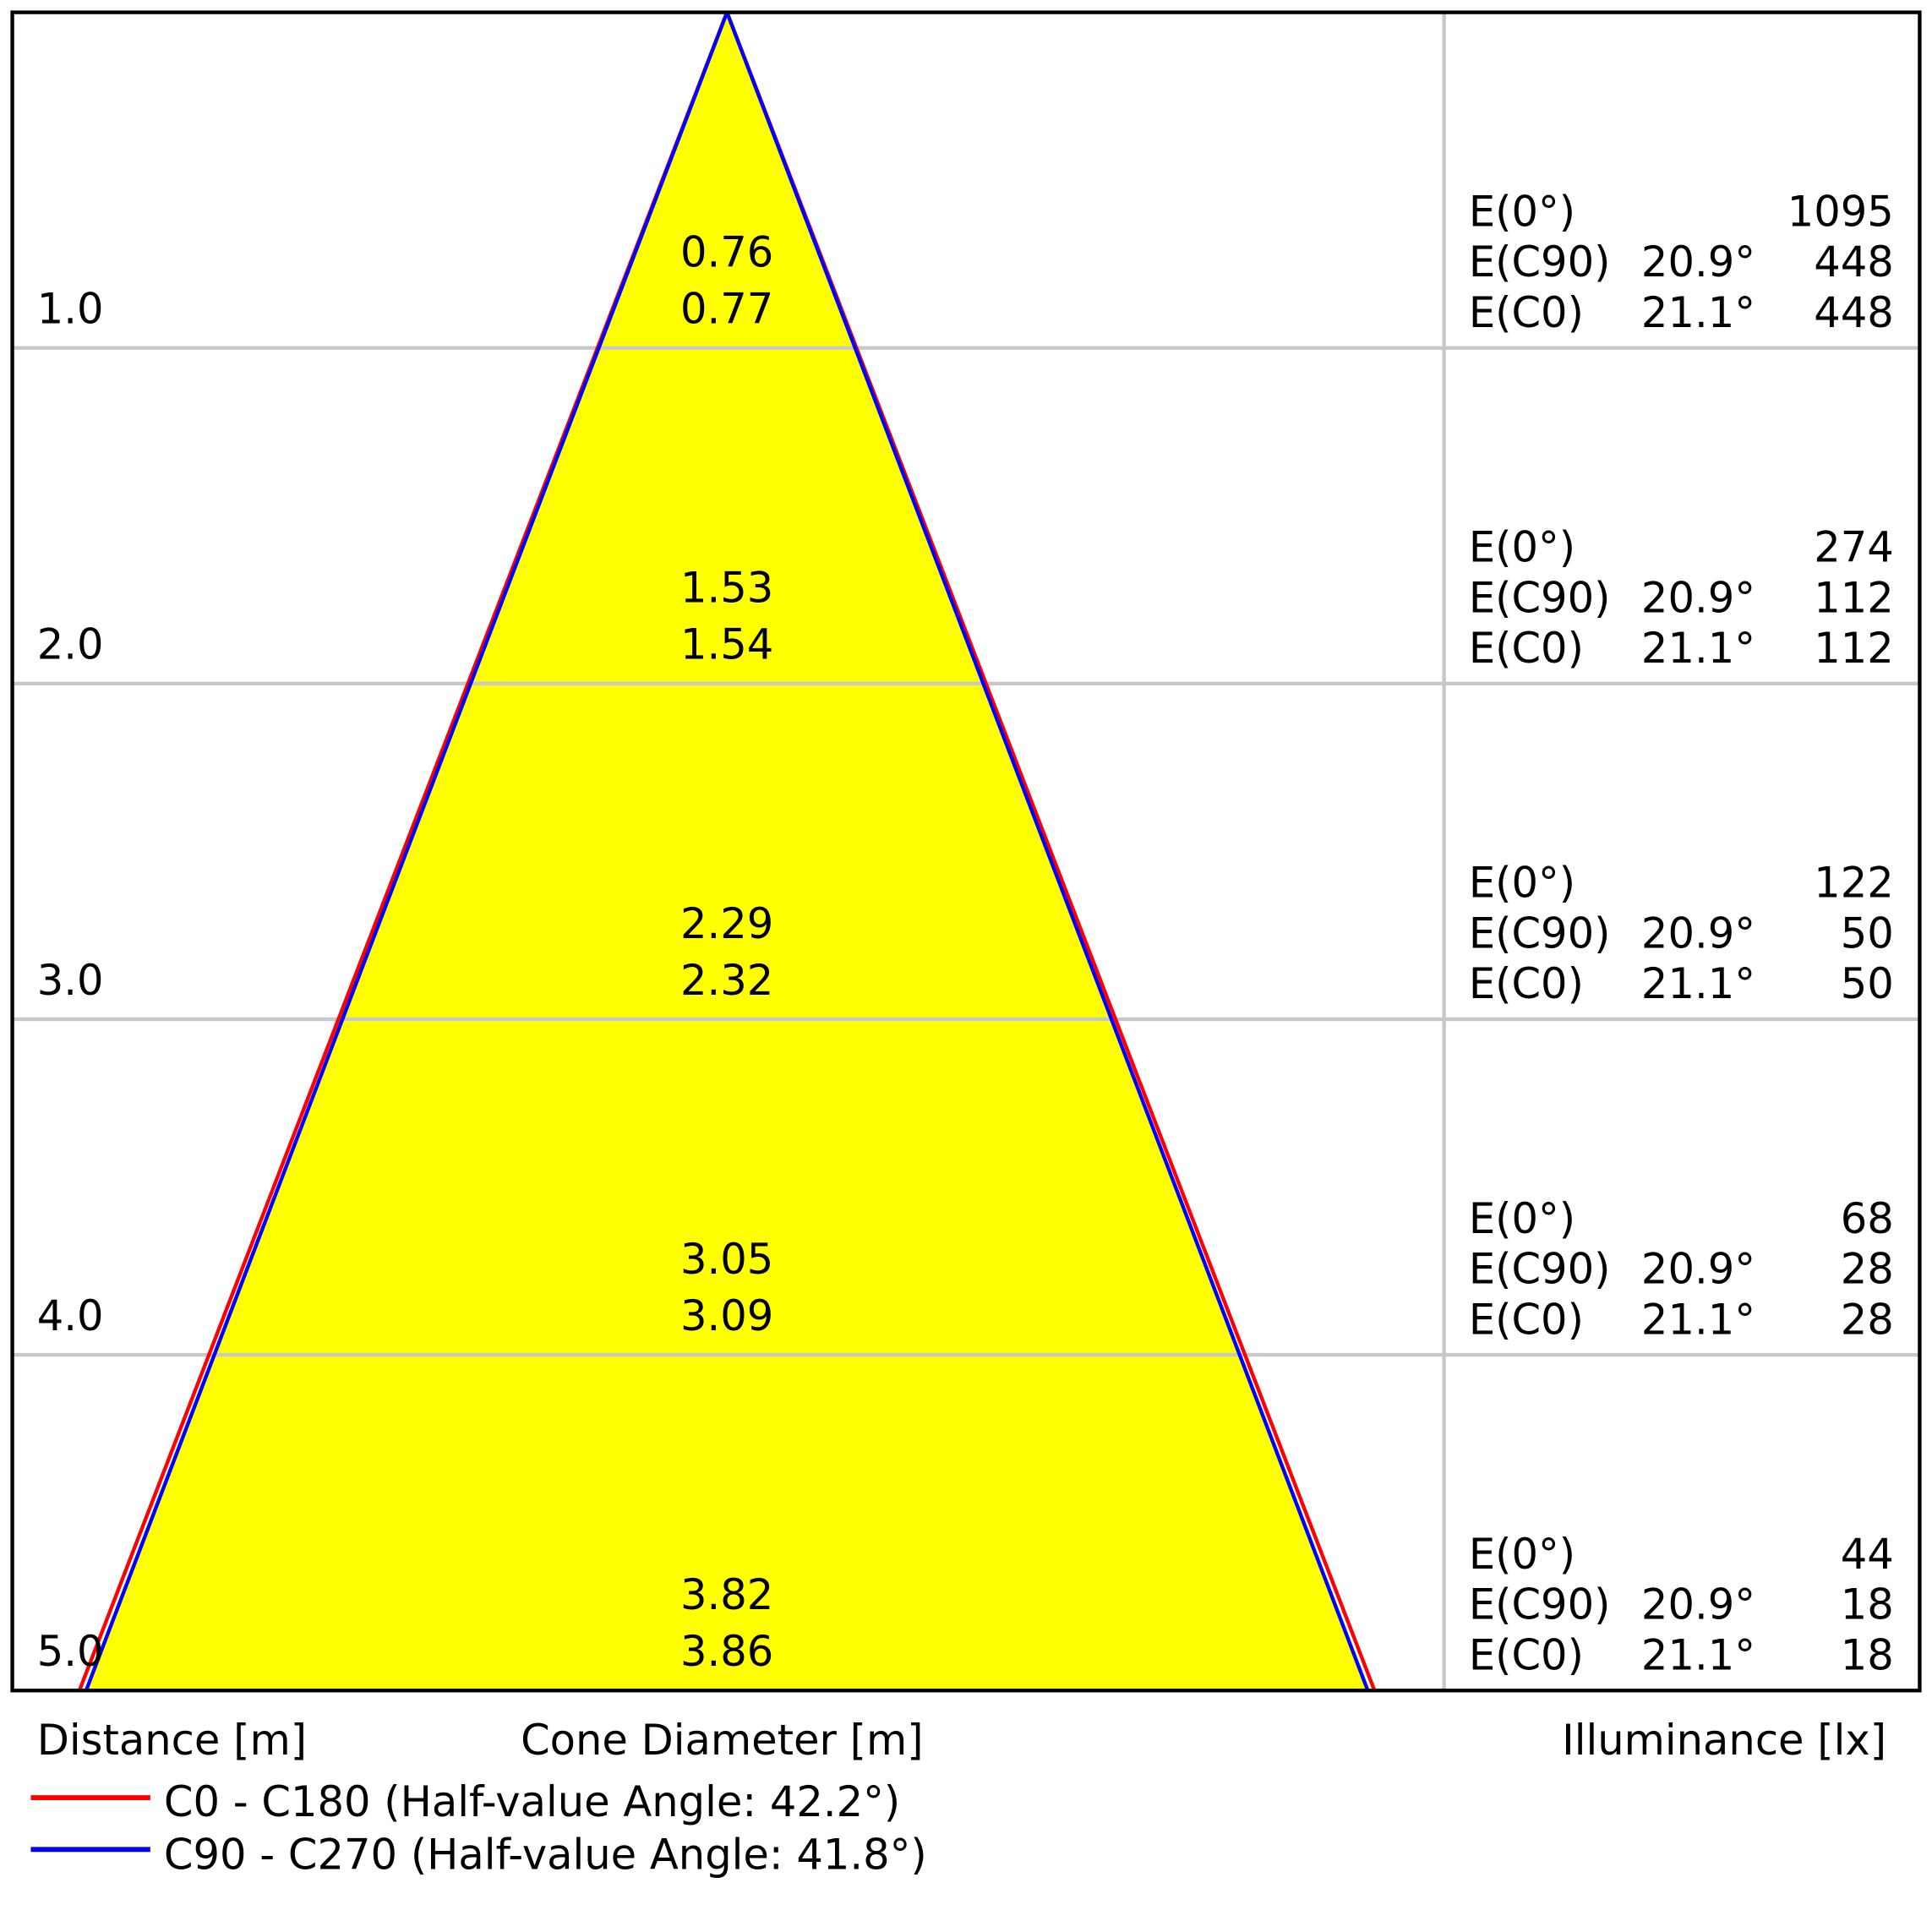 This screenshot has width=1932, height=1932. What do you see at coordinates (1854, 883) in the screenshot?
I see `illuminance-value: 122` at bounding box center [1854, 883].